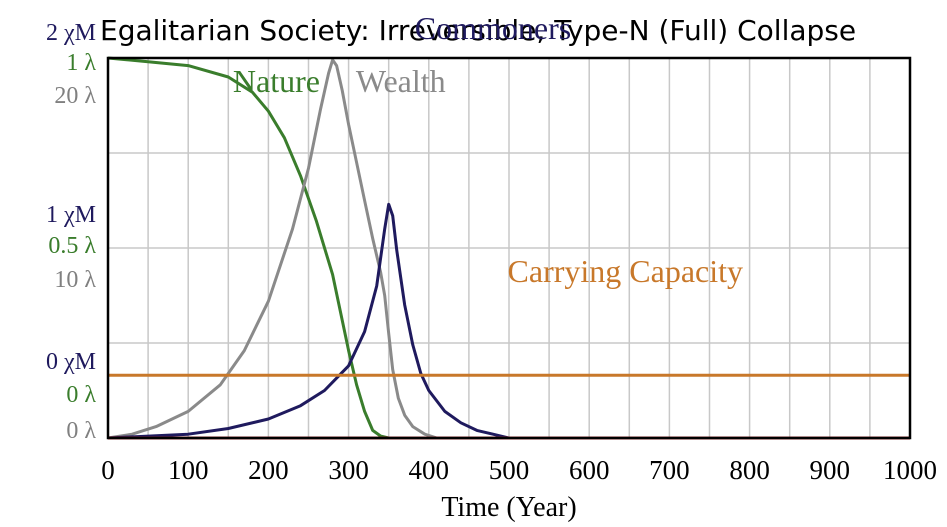 The width and height of the screenshot is (947, 527). Describe the element at coordinates (71, 362) in the screenshot. I see `y-tick-label: 0 χM` at that location.